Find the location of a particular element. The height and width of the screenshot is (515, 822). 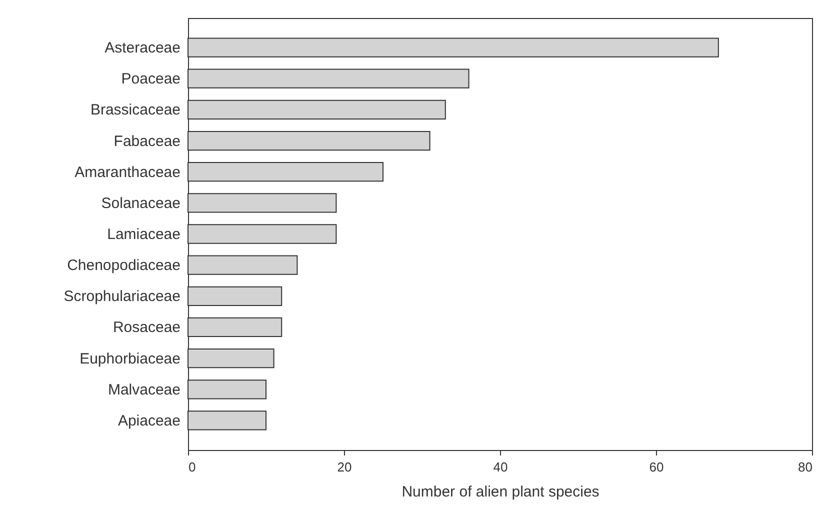

y-tick-label: Brassicaceae is located at coordinates (135, 110).